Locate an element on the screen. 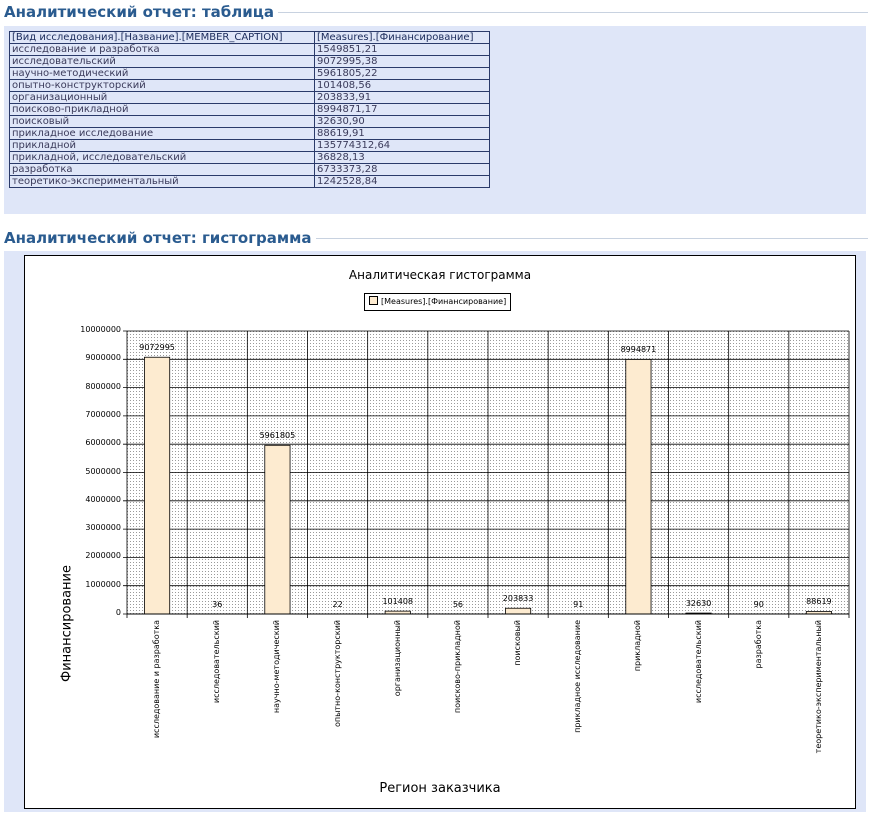  table-row: организационный 203833,91 is located at coordinates (249, 97).